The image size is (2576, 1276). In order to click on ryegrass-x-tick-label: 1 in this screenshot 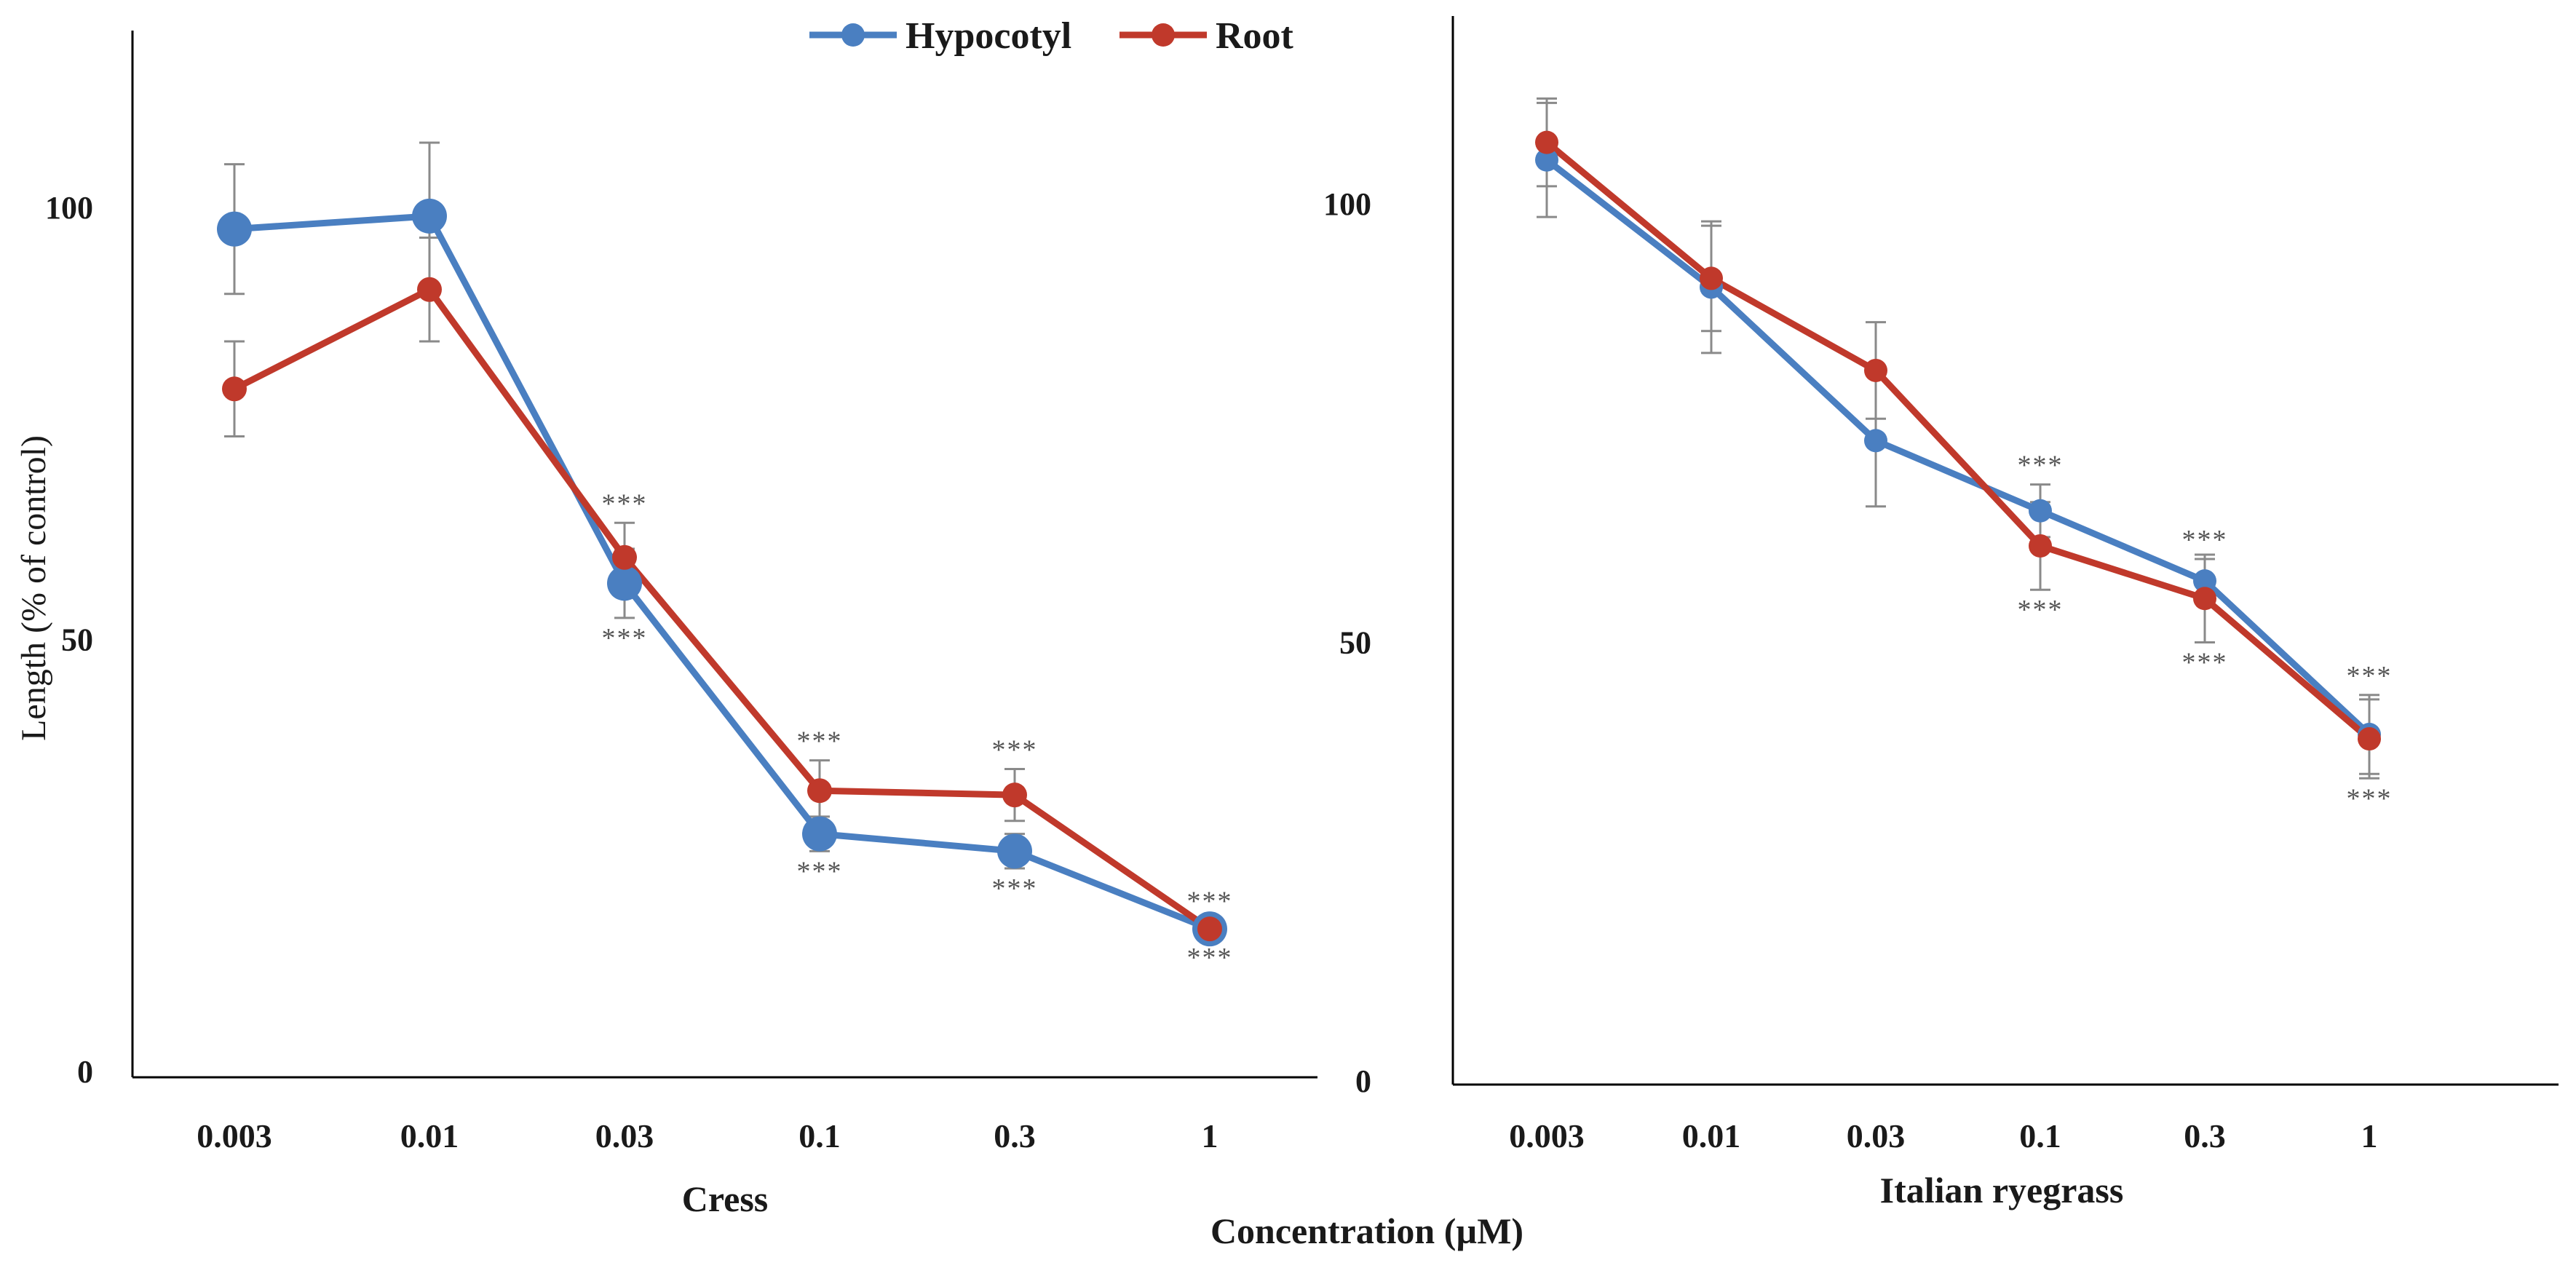, I will do `click(2369, 1135)`.